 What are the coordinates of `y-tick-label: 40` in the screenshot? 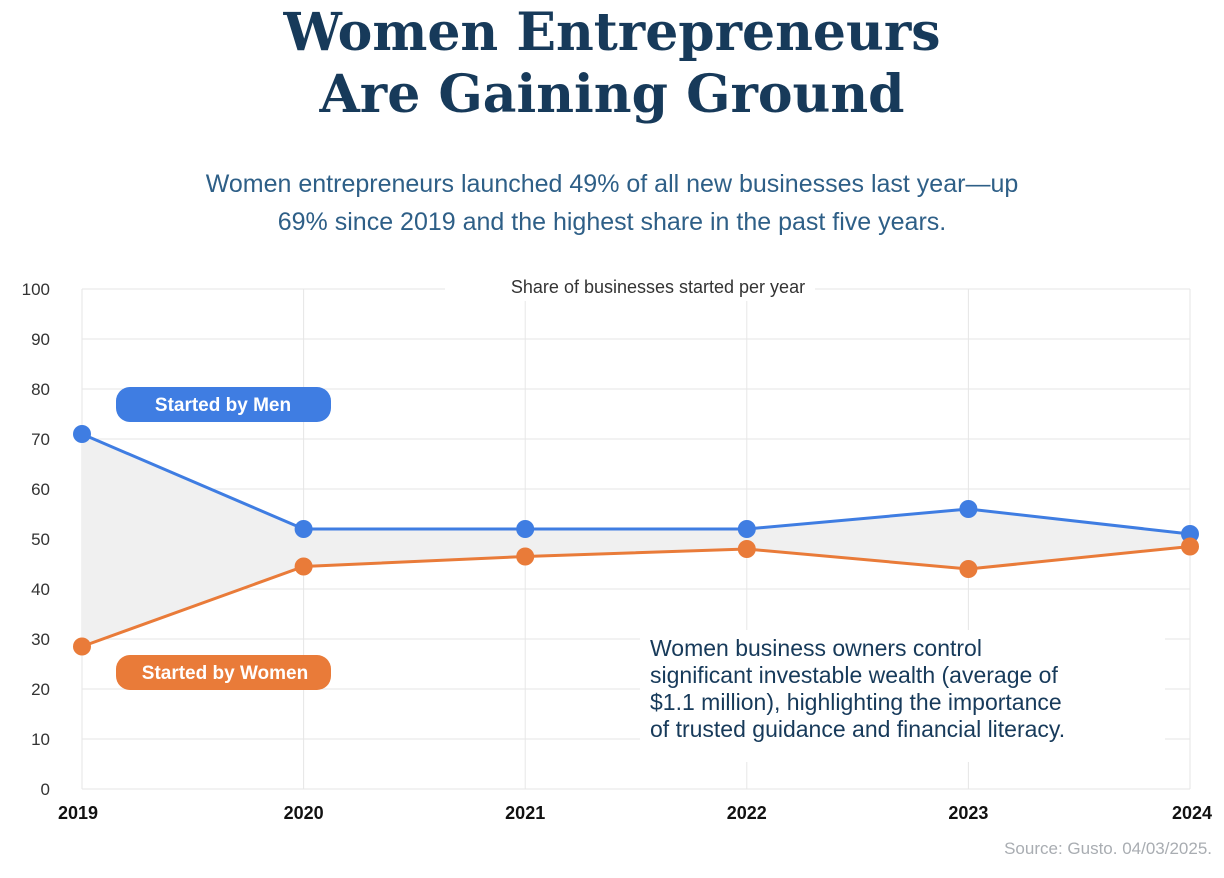 It's located at (40, 589).